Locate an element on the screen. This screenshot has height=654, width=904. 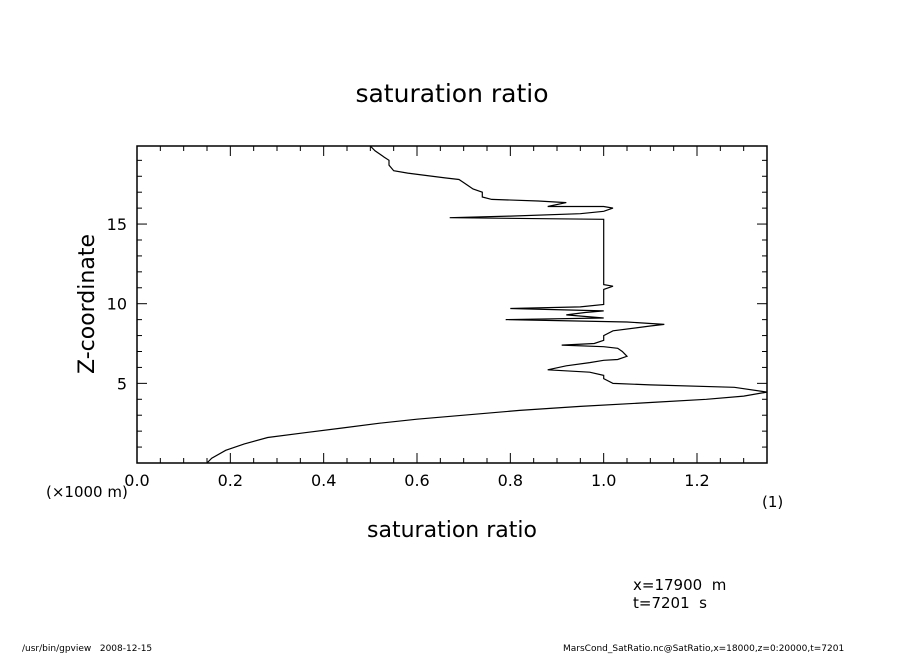
footer-command: /usr/bin/gpview 2008-12-15 is located at coordinates (87, 649).